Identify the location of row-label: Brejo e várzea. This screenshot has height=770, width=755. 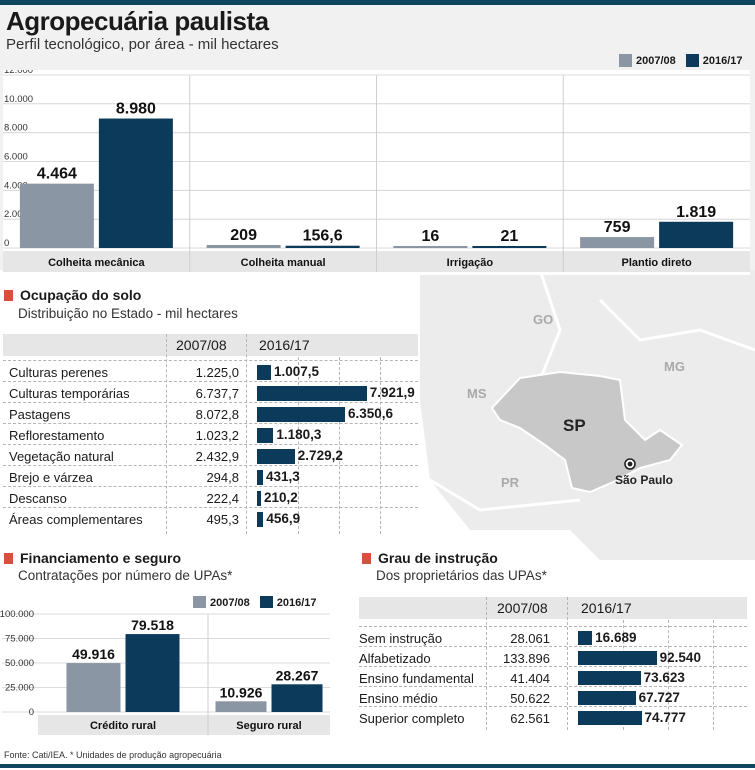
(51, 477).